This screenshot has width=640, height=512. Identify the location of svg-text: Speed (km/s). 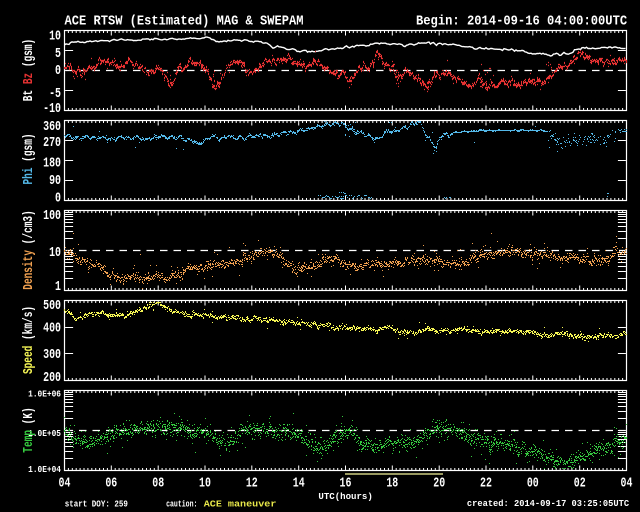
(29, 340).